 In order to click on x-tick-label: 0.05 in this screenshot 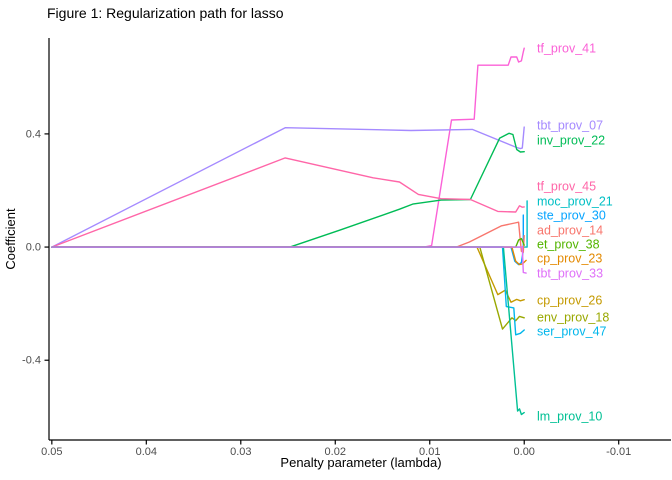, I will do `click(51, 452)`.